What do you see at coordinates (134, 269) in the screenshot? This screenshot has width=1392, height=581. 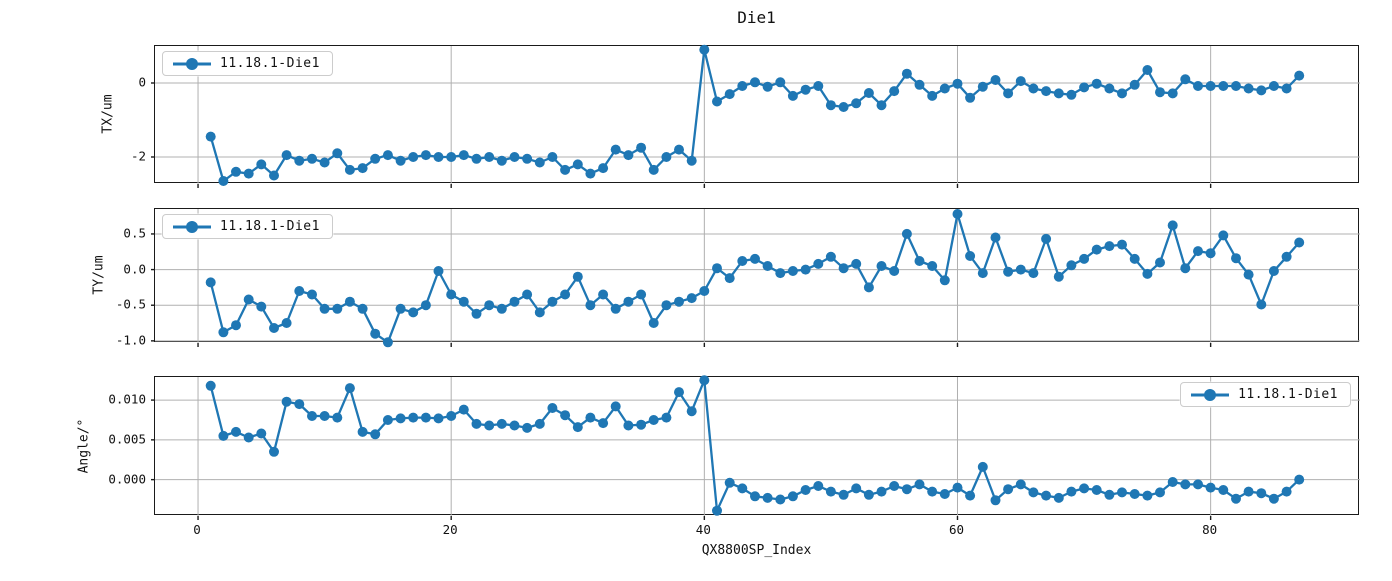 I see `y-tick-label: 0.0` at bounding box center [134, 269].